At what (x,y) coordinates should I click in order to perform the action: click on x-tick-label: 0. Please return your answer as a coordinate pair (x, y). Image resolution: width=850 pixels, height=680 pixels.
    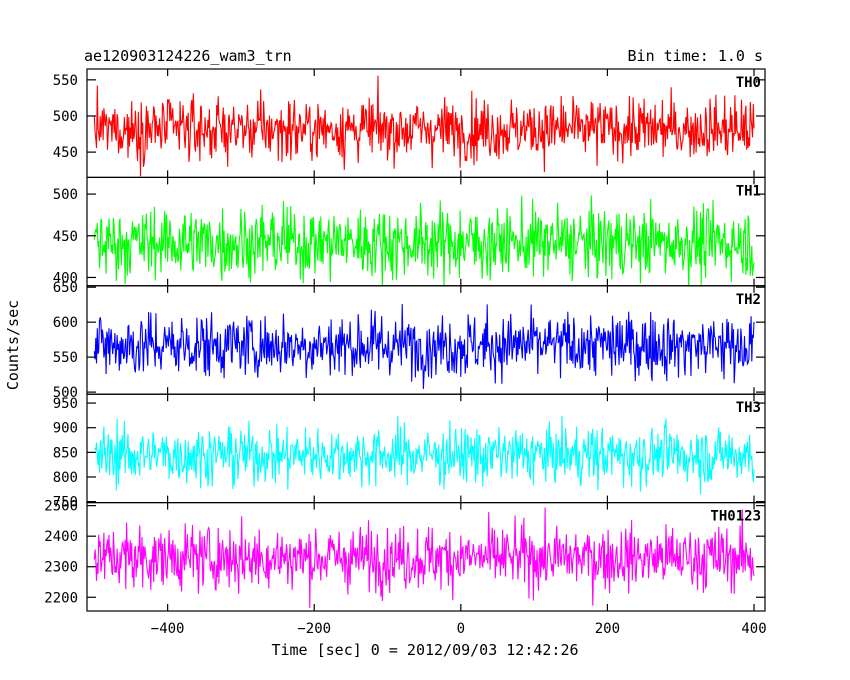
    Looking at the image, I should click on (461, 629).